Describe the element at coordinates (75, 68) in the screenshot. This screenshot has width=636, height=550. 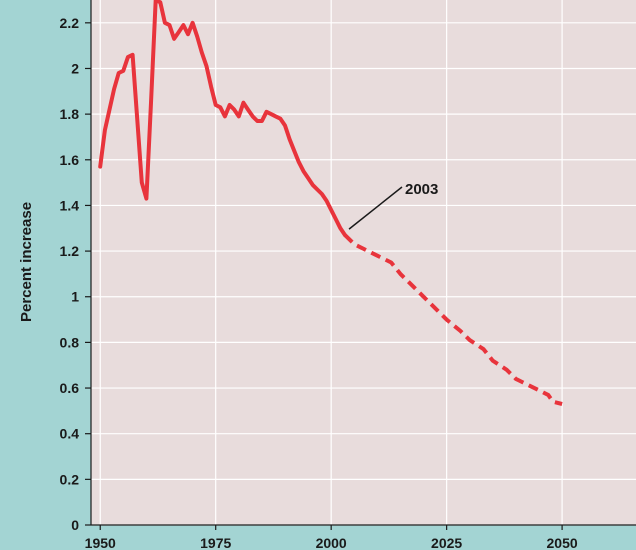
I see `y-tick-label: 2` at that location.